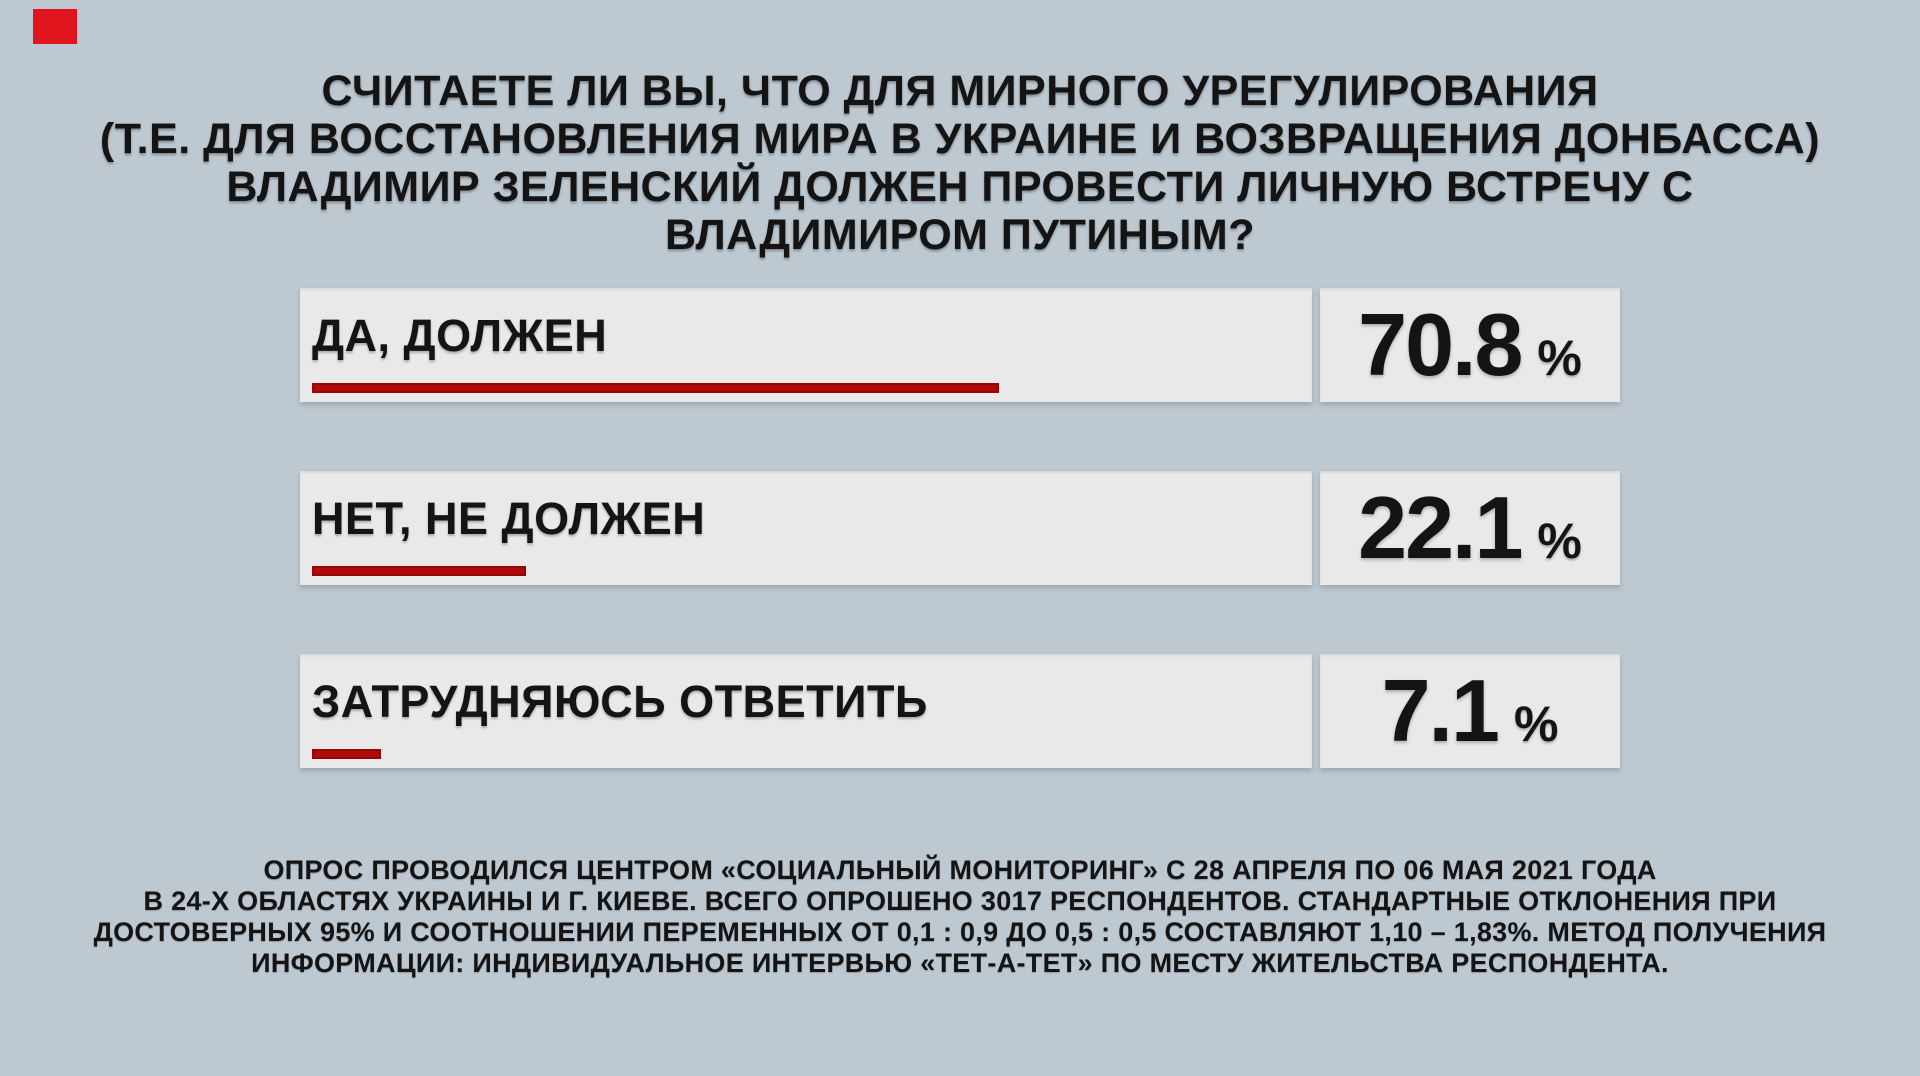  Describe the element at coordinates (960, 235) in the screenshot. I see `question-title-line: ВЛАДИМИРОМ ПУТИНЫМ?` at that location.